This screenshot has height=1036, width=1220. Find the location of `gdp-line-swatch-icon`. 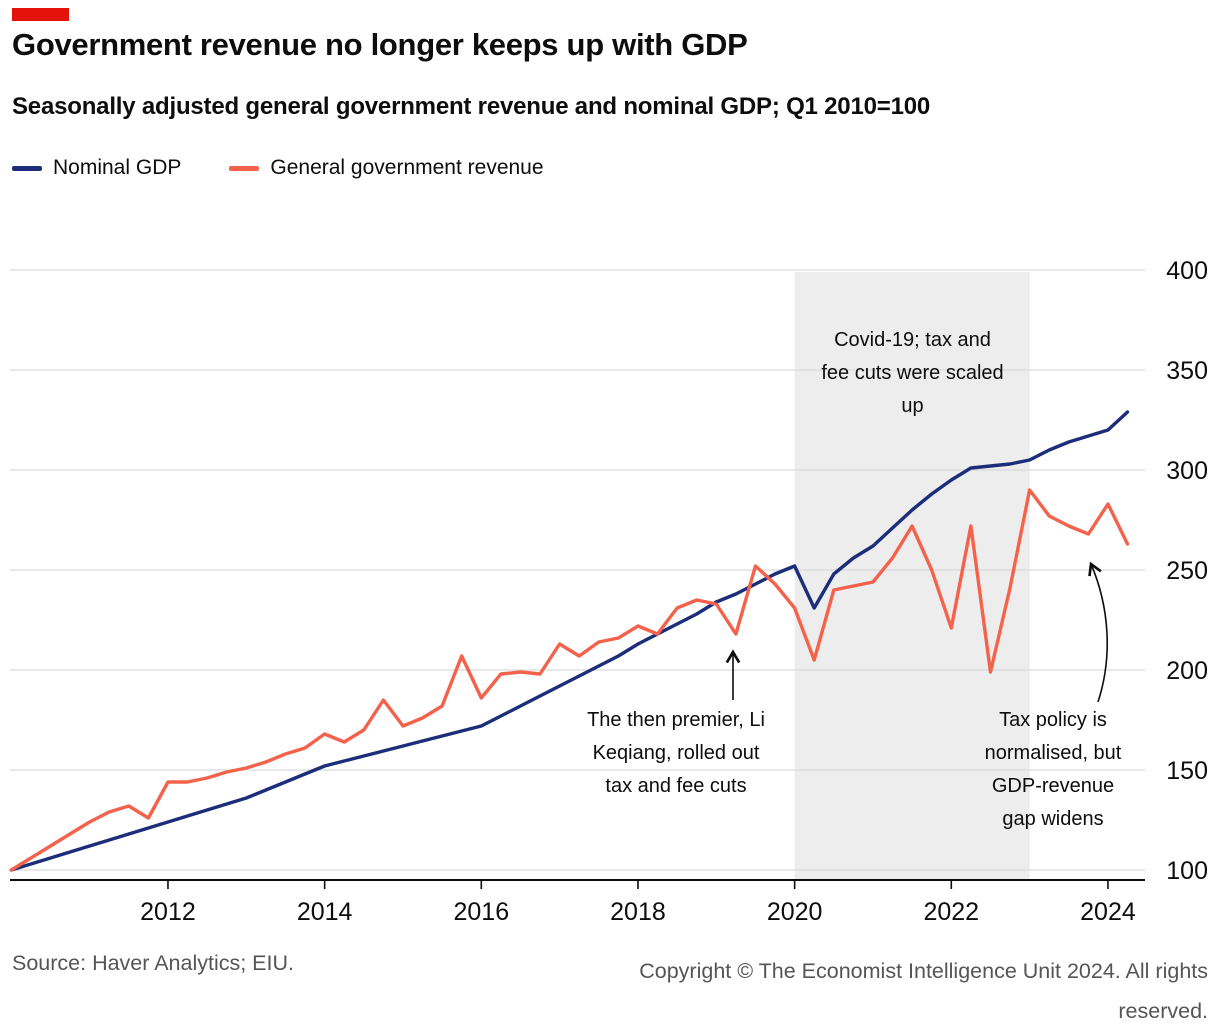

gdp-line-swatch-icon is located at coordinates (27, 168).